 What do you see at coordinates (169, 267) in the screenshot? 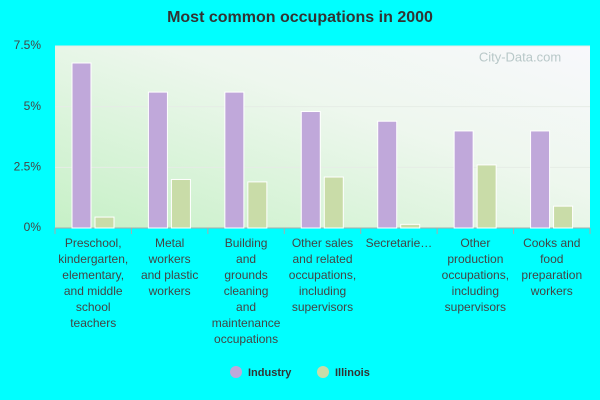
I see `x-tick-label: Metal workers and plastic workers` at bounding box center [169, 267].